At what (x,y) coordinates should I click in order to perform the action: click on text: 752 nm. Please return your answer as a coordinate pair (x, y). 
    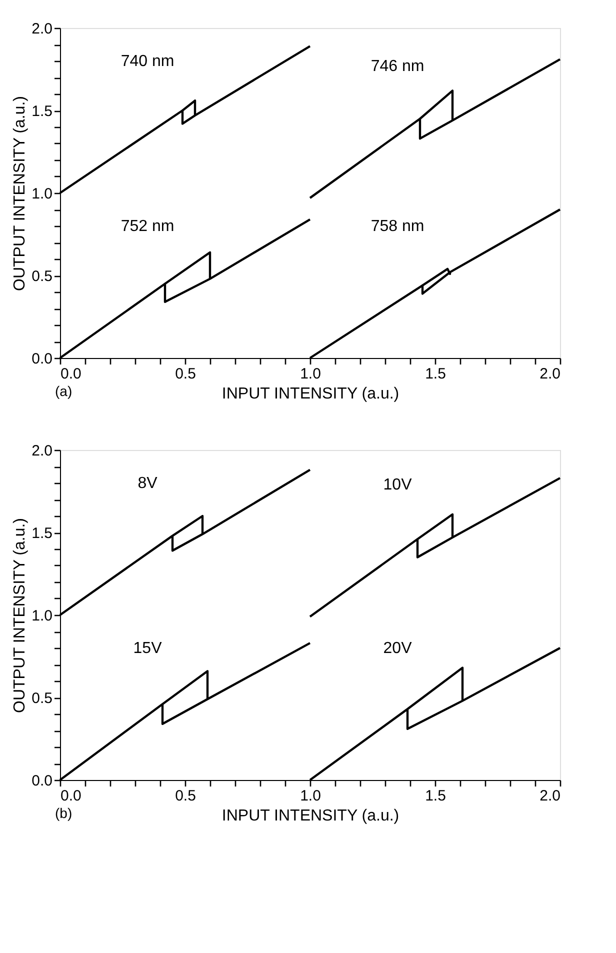
    Looking at the image, I should click on (147, 226).